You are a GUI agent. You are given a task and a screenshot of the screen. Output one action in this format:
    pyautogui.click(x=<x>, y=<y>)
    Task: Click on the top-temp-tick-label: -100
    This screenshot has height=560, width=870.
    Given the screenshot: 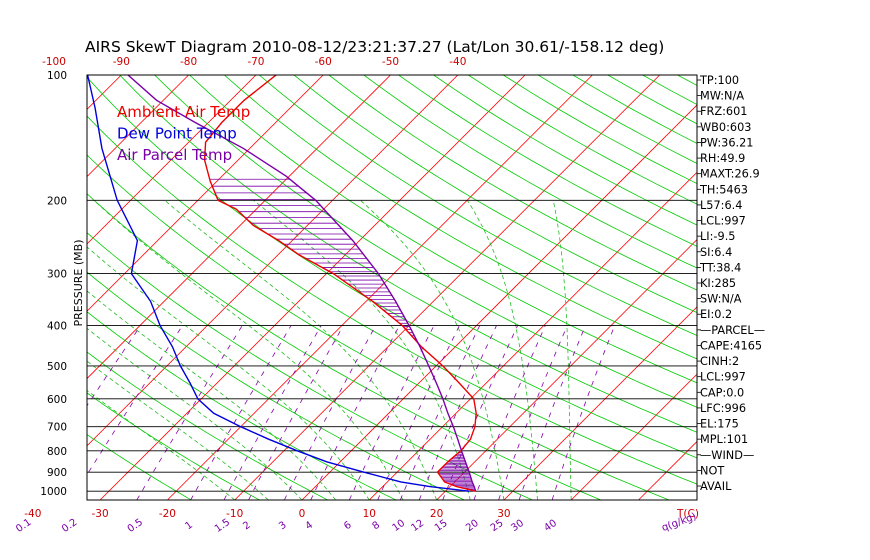 What is the action you would take?
    pyautogui.click(x=54, y=62)
    